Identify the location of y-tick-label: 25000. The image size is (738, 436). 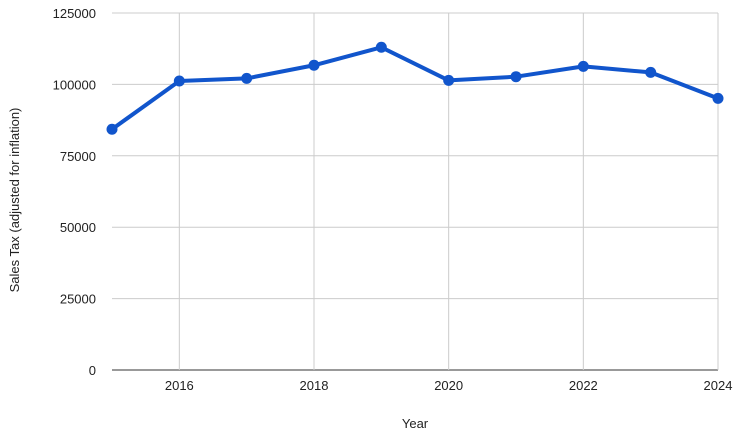
(78, 299).